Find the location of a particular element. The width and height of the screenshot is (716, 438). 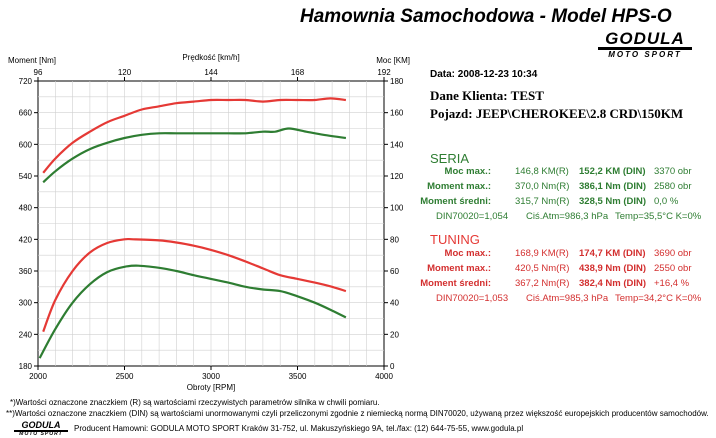

client-name: Dane Klienta: TEST is located at coordinates (487, 95).